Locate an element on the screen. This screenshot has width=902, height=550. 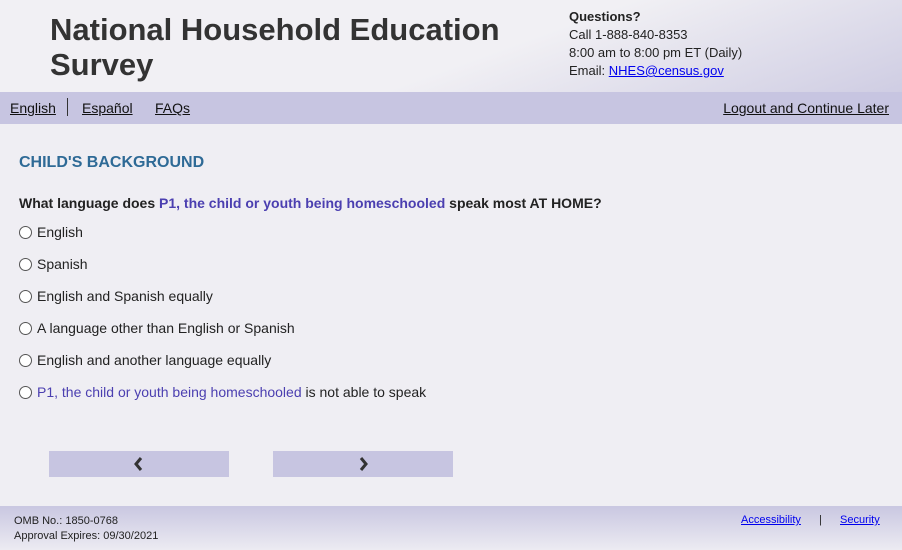
option-english-another: English and another language equally is located at coordinates (145, 360).